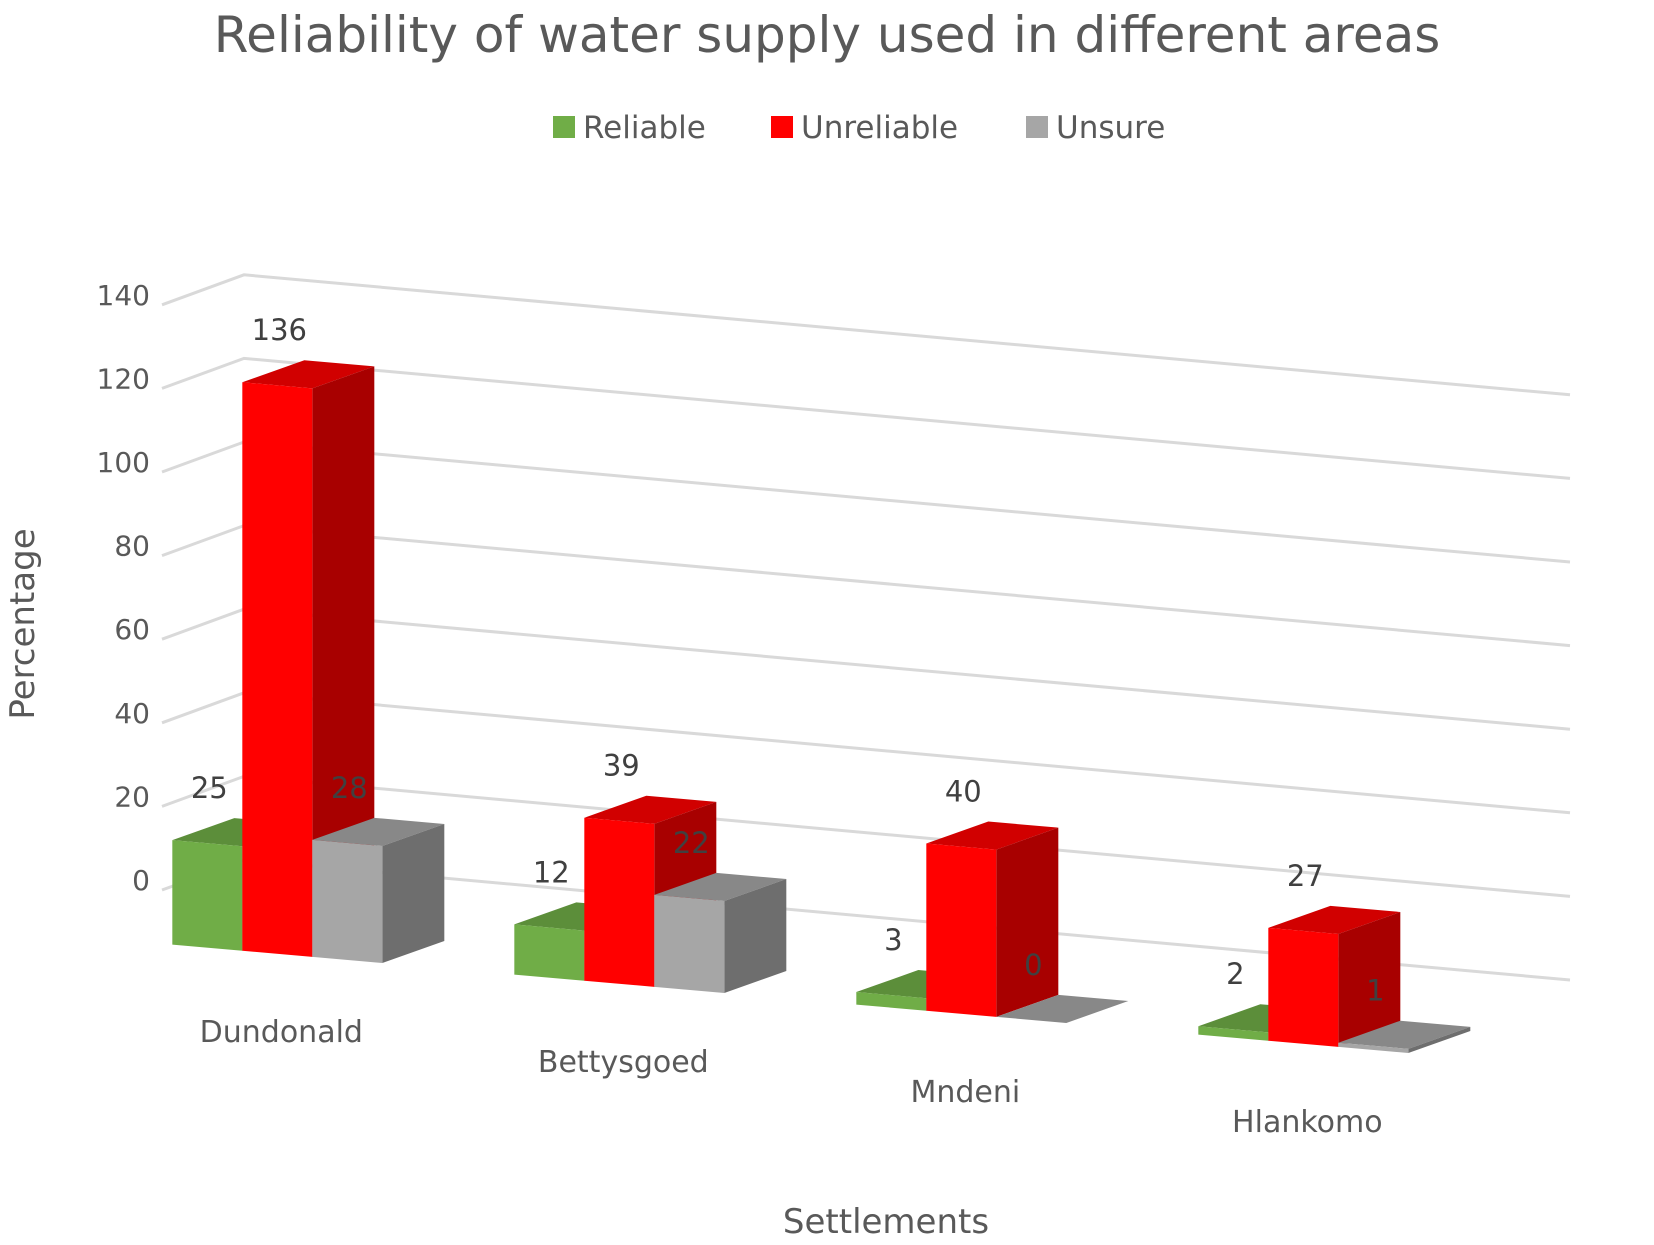 The width and height of the screenshot is (1654, 1245). I want to click on legend-label-unsure: Unsure, so click(1110, 128).